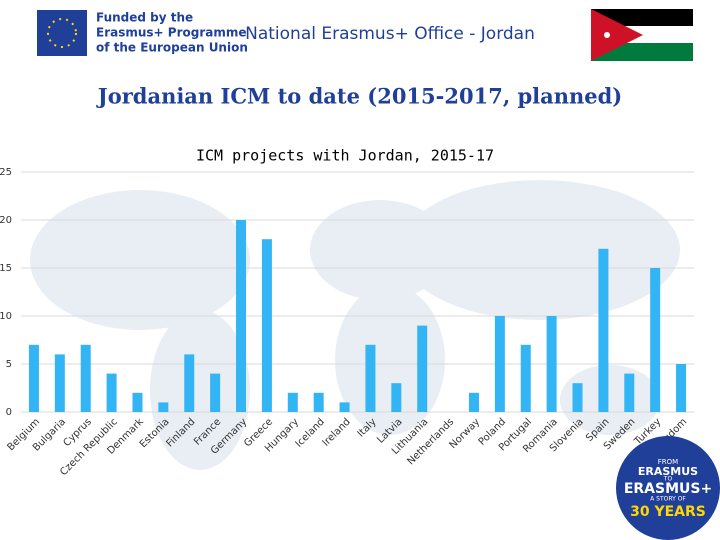 The image size is (720, 540). Describe the element at coordinates (668, 499) in the screenshot. I see `logo-text: A STORY OF` at that location.